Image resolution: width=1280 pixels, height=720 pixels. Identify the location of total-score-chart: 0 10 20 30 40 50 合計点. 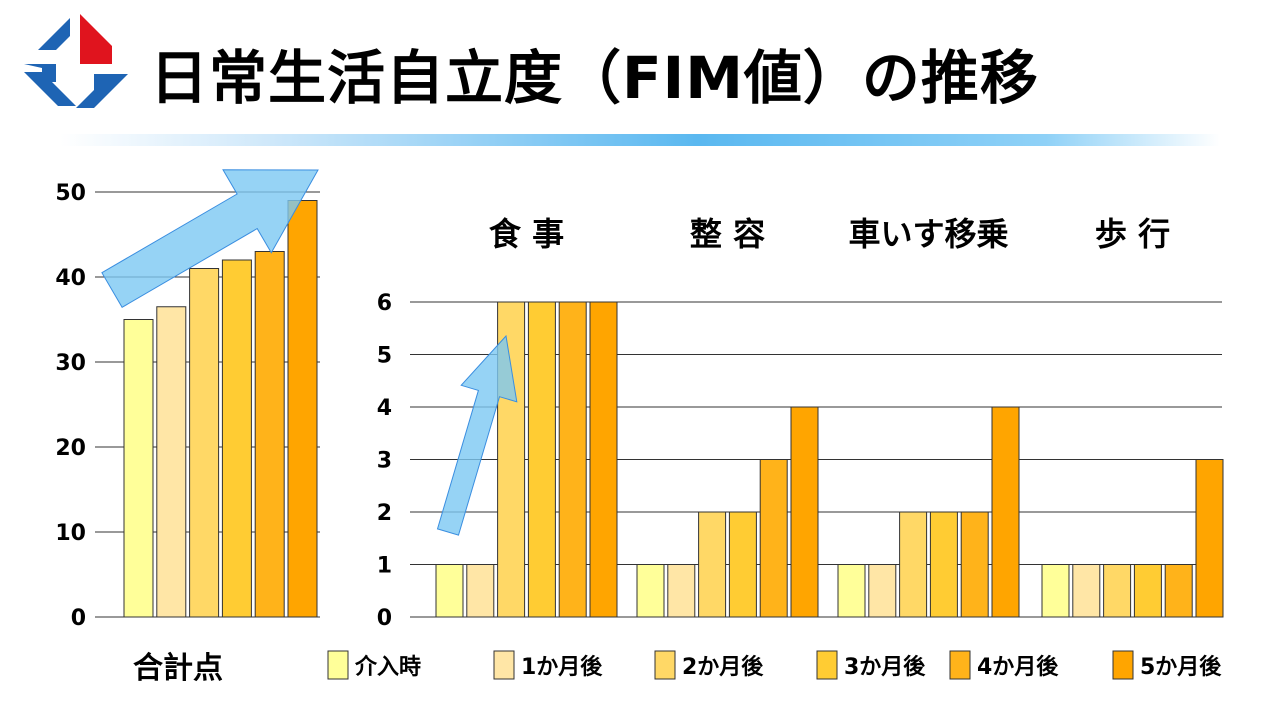
(187, 427).